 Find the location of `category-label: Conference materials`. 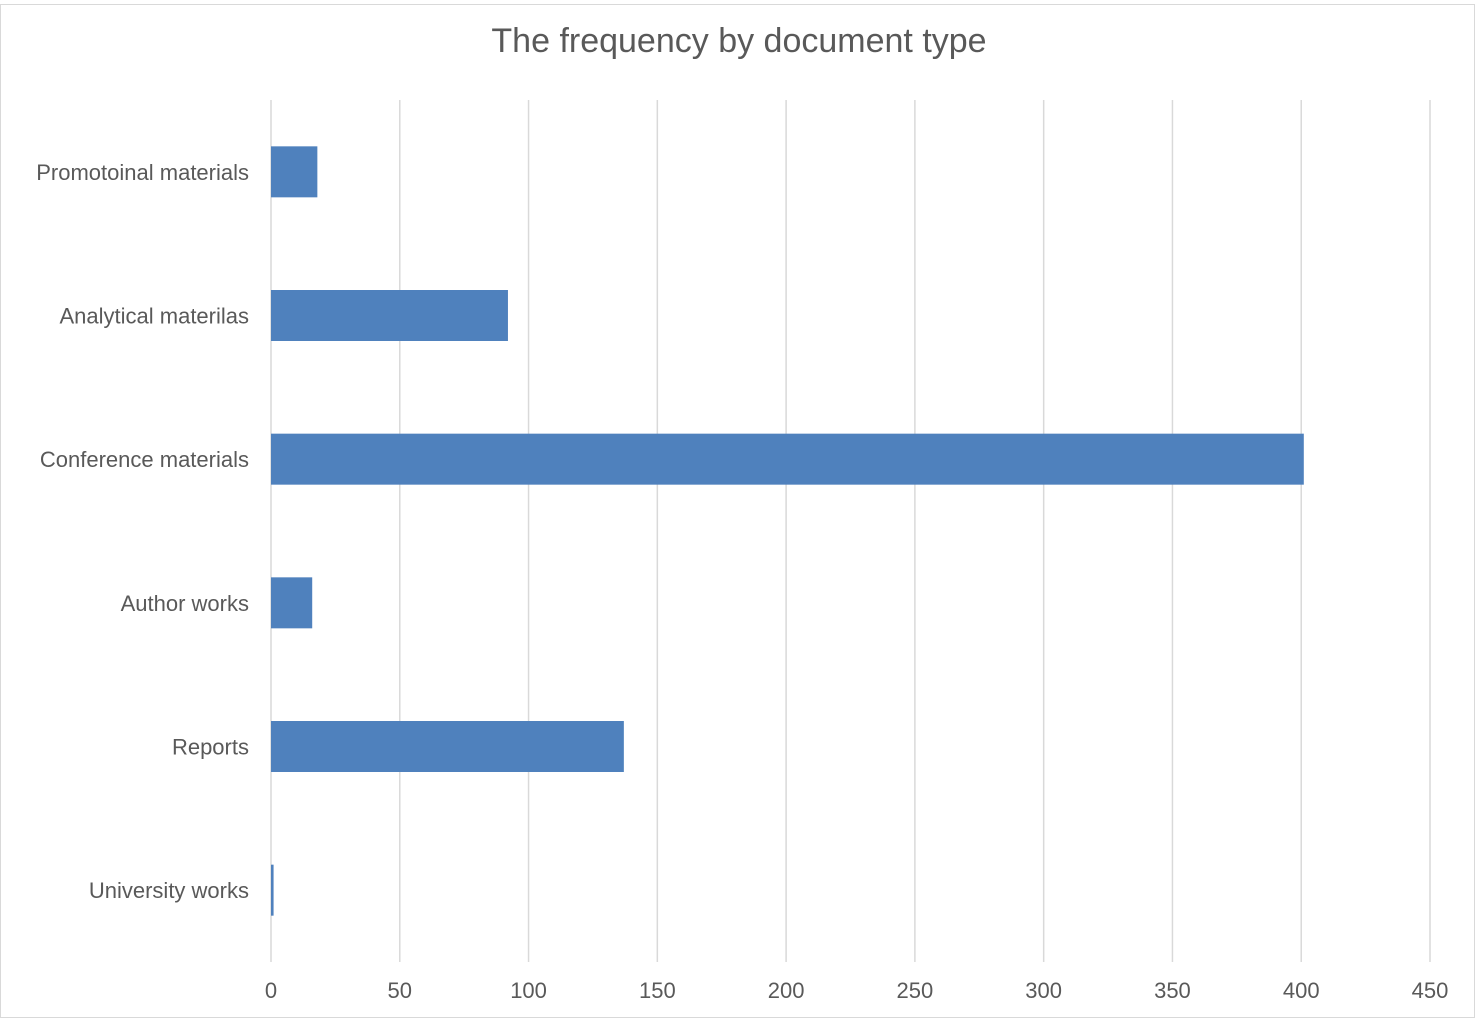

category-label: Conference materials is located at coordinates (144, 459).